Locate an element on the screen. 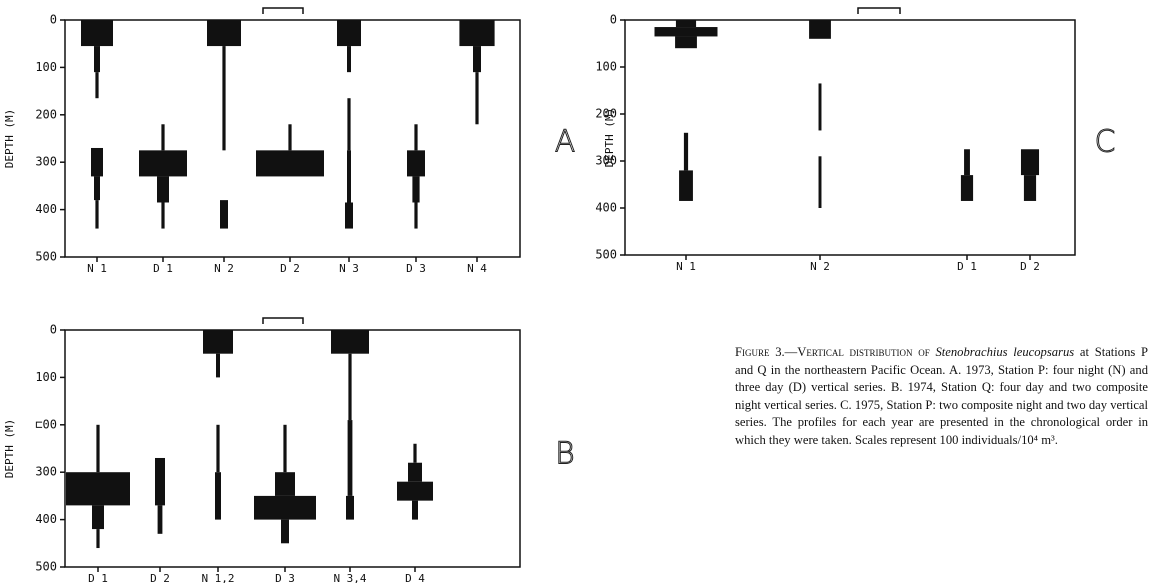 The image size is (1150, 583). x-tick-label: D 4 is located at coordinates (415, 577).